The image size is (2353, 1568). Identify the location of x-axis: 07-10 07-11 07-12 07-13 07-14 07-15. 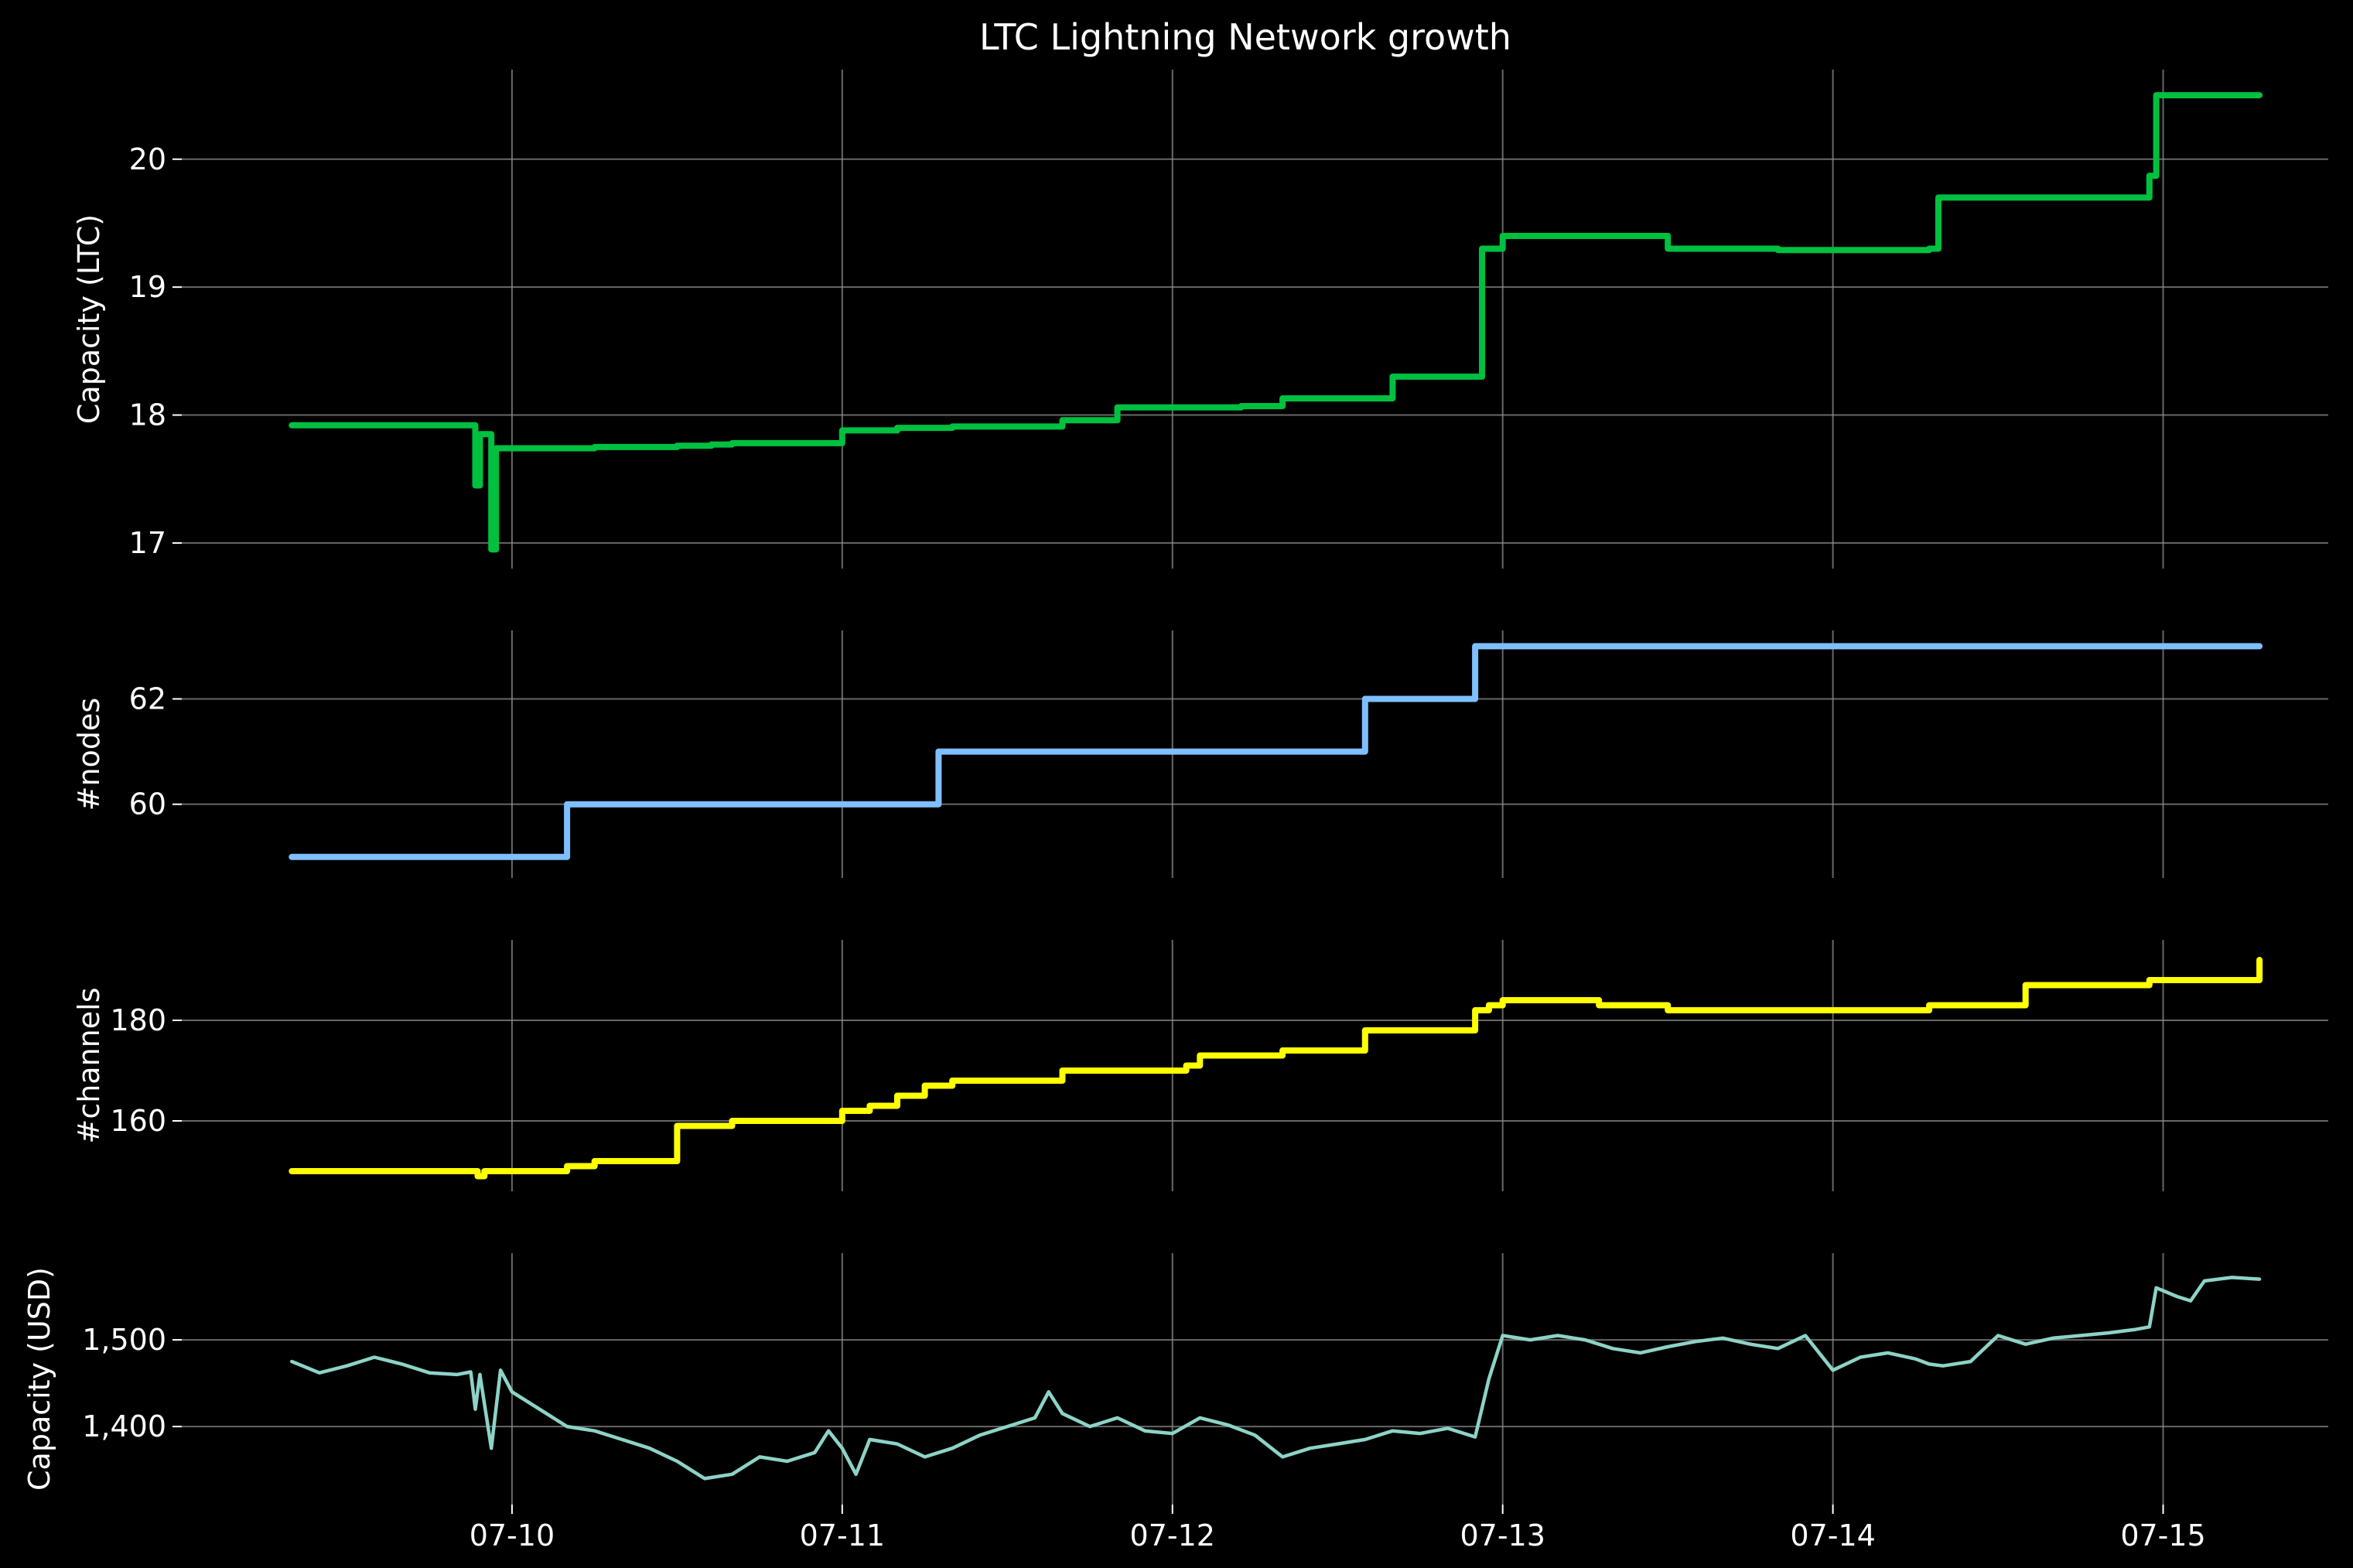
(1338, 1529).